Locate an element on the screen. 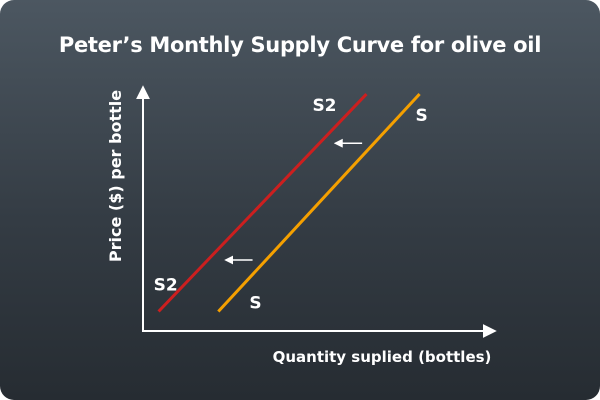  y-axis-label: Price ($) per bottle is located at coordinates (115, 176).